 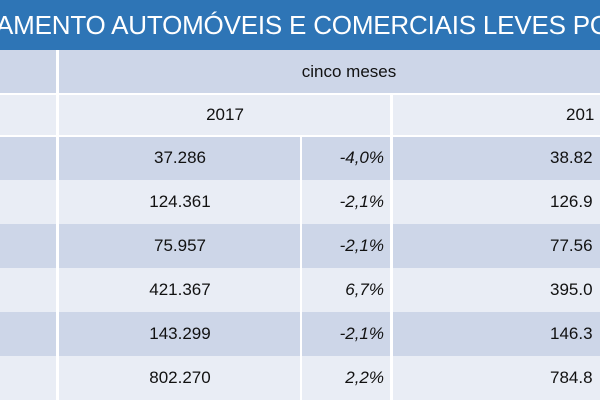 What do you see at coordinates (29, 72) in the screenshot?
I see `header-corner-cell` at bounding box center [29, 72].